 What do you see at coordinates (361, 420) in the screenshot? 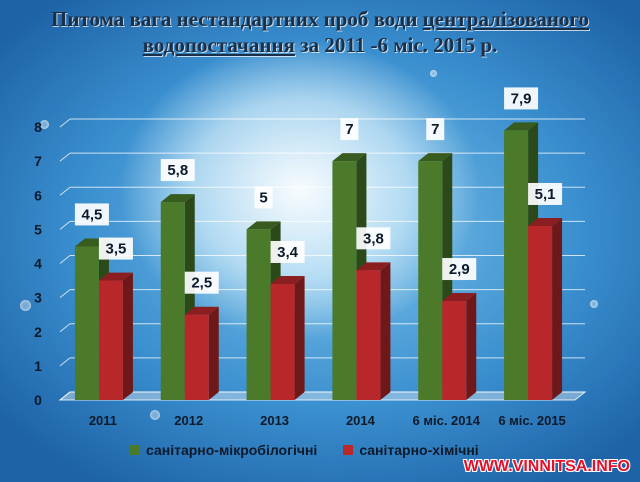
I see `x-tick-label: 2014` at bounding box center [361, 420].